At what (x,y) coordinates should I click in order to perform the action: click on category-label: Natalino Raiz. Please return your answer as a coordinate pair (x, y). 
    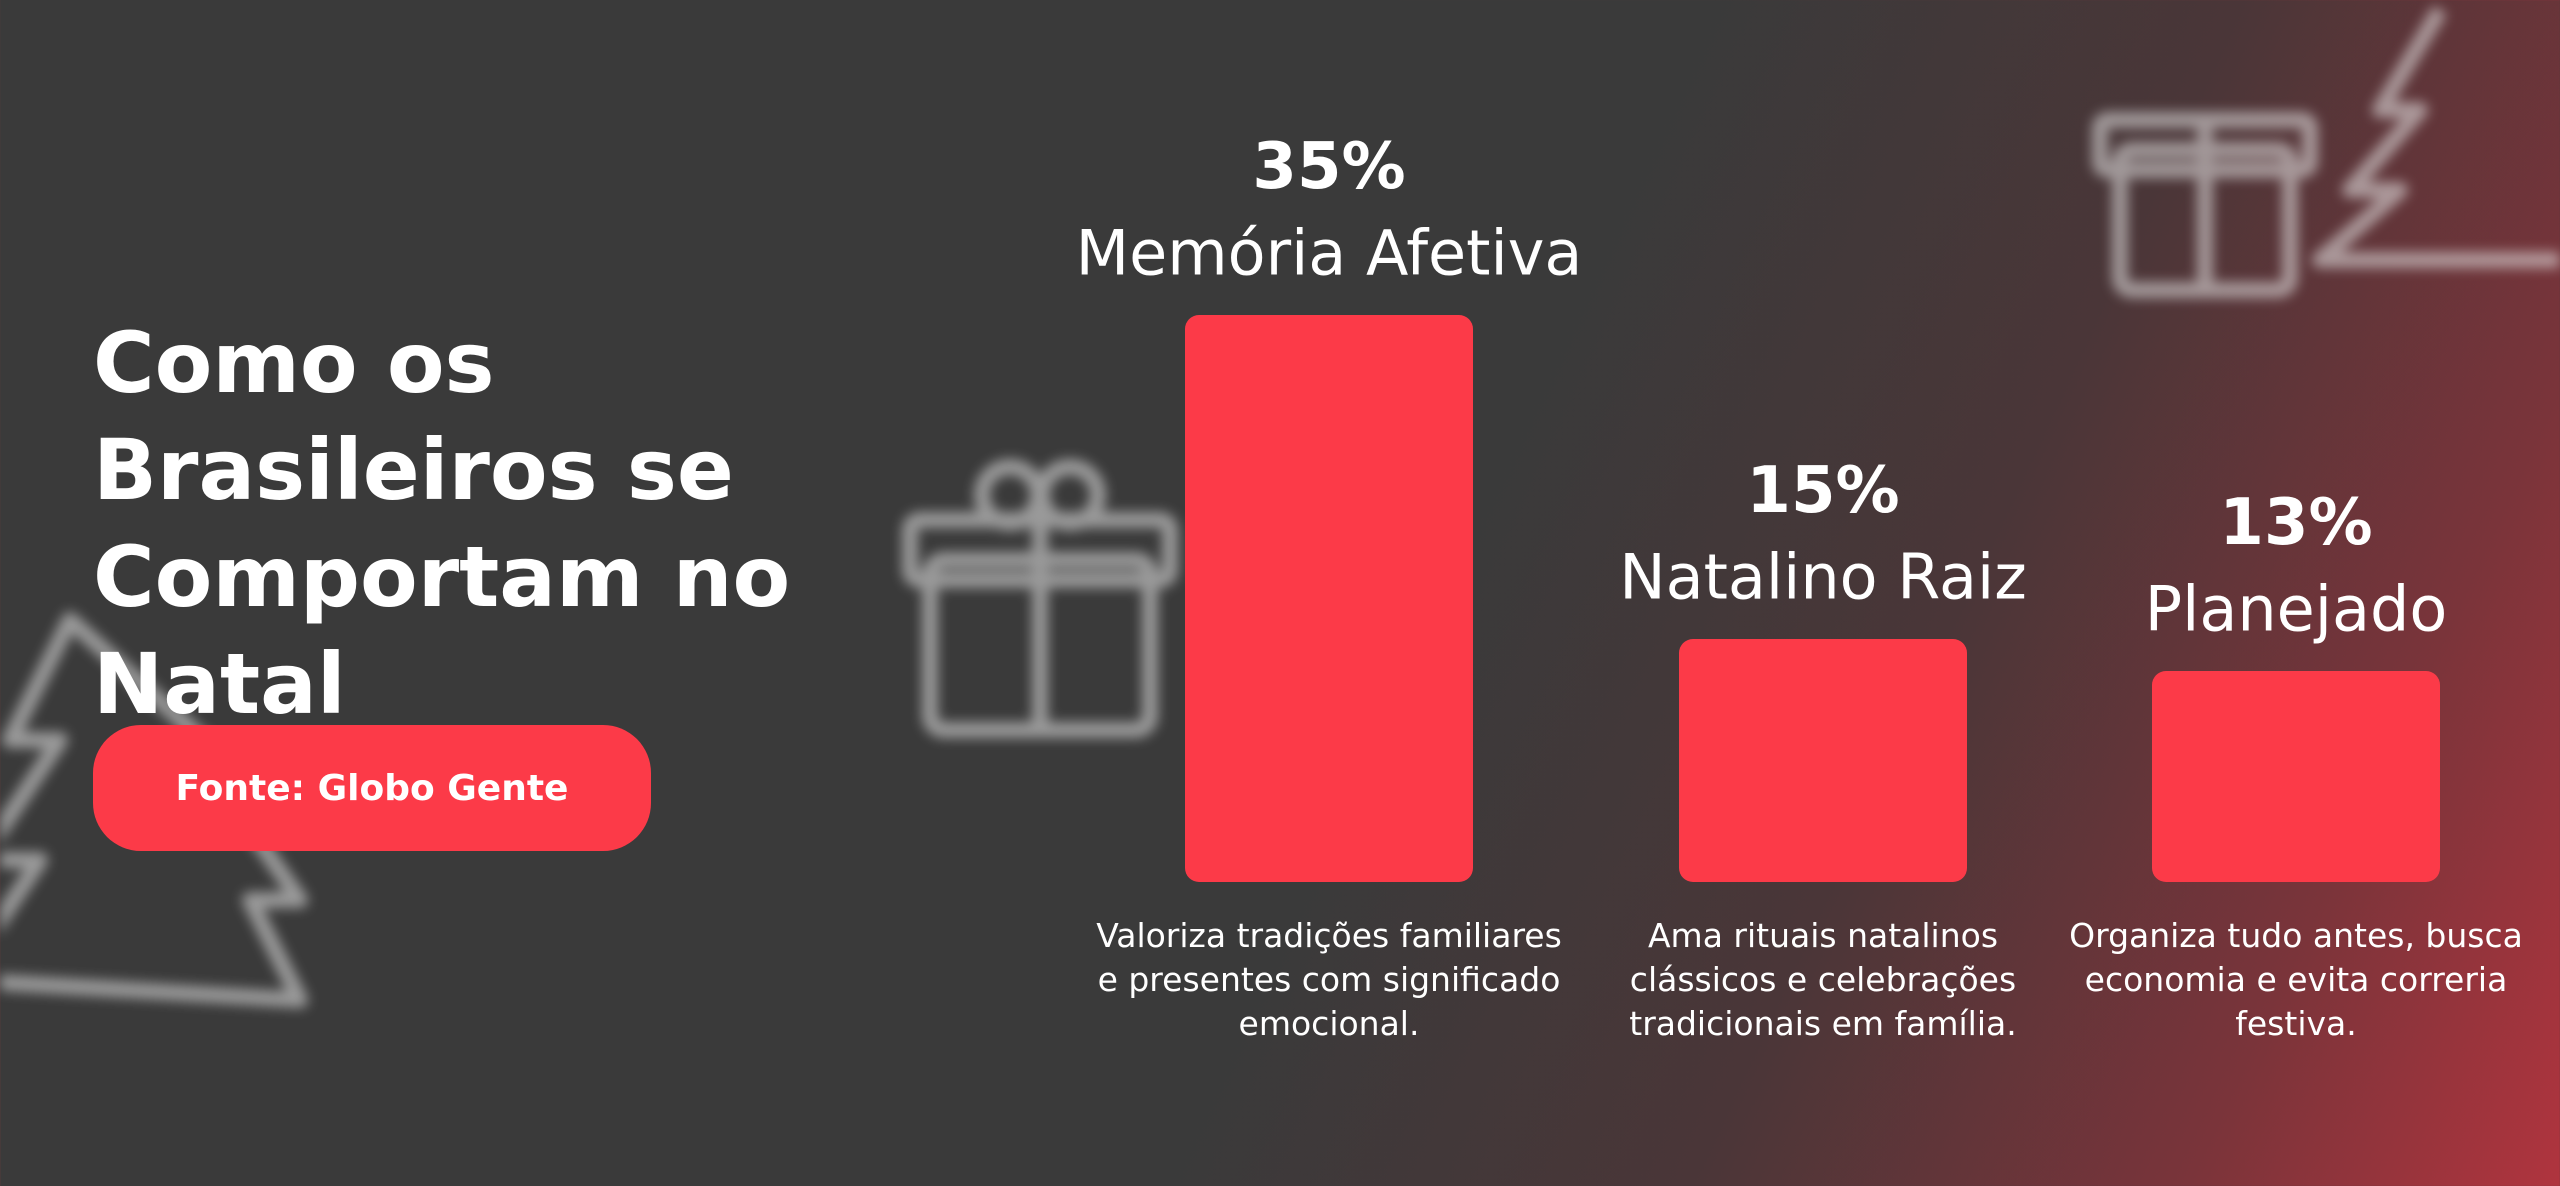
    Looking at the image, I should click on (1823, 577).